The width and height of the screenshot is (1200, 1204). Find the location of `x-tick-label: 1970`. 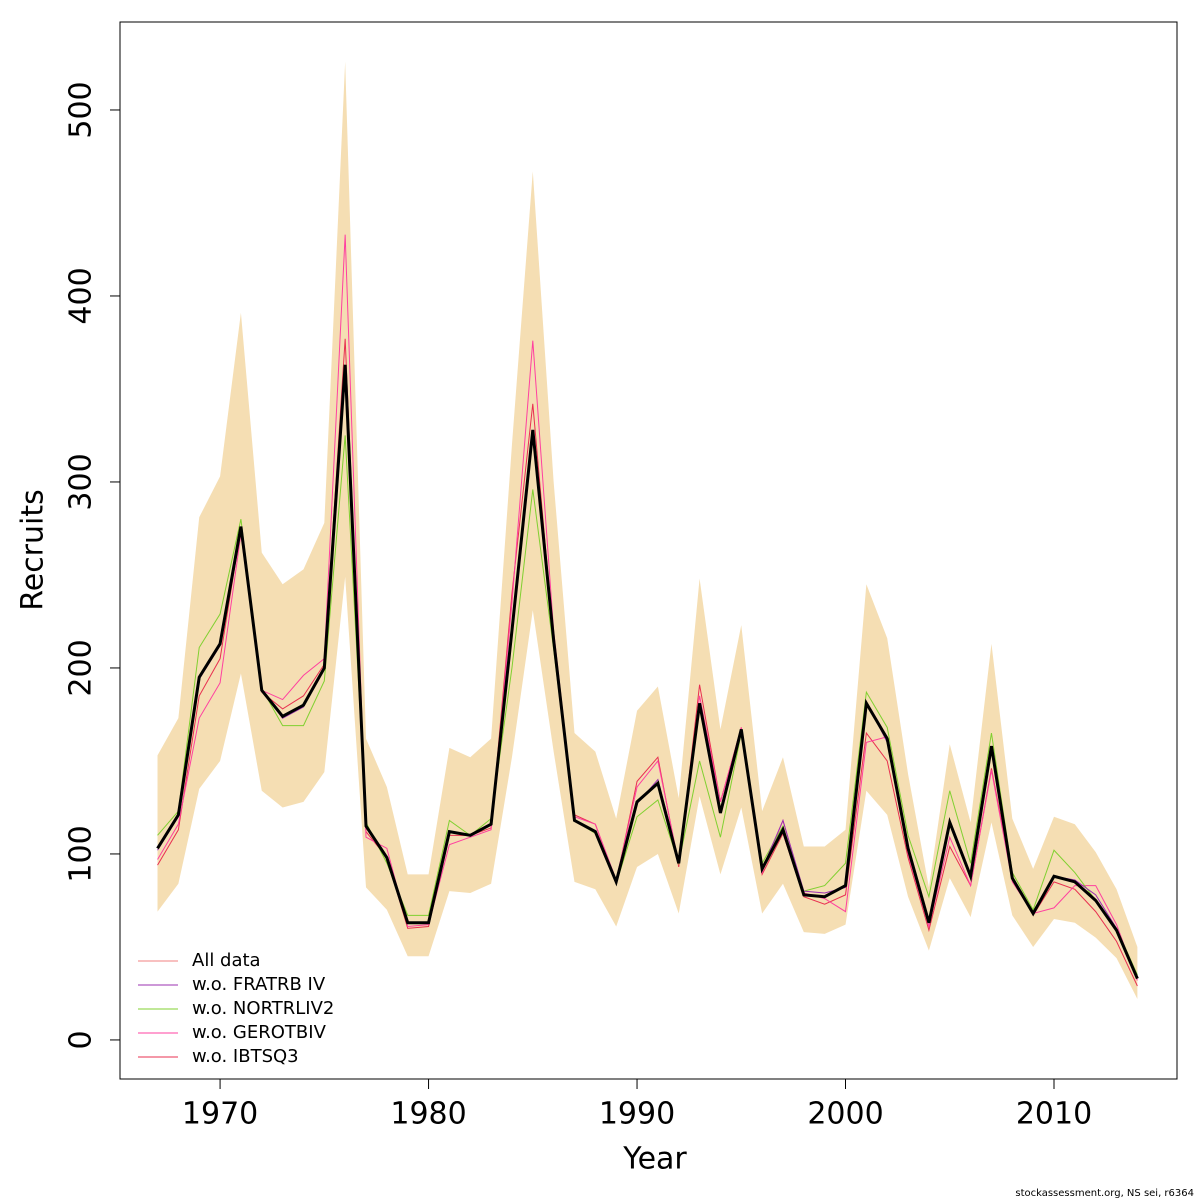

x-tick-label: 1970 is located at coordinates (220, 1114).